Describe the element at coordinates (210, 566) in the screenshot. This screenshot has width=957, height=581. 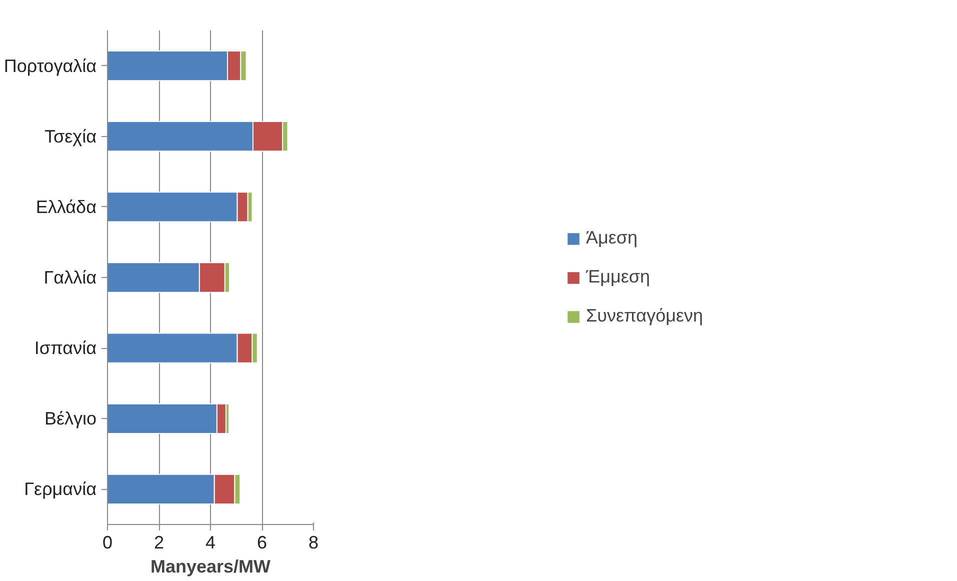
I see `x-axis-title: Manyears/MW` at that location.